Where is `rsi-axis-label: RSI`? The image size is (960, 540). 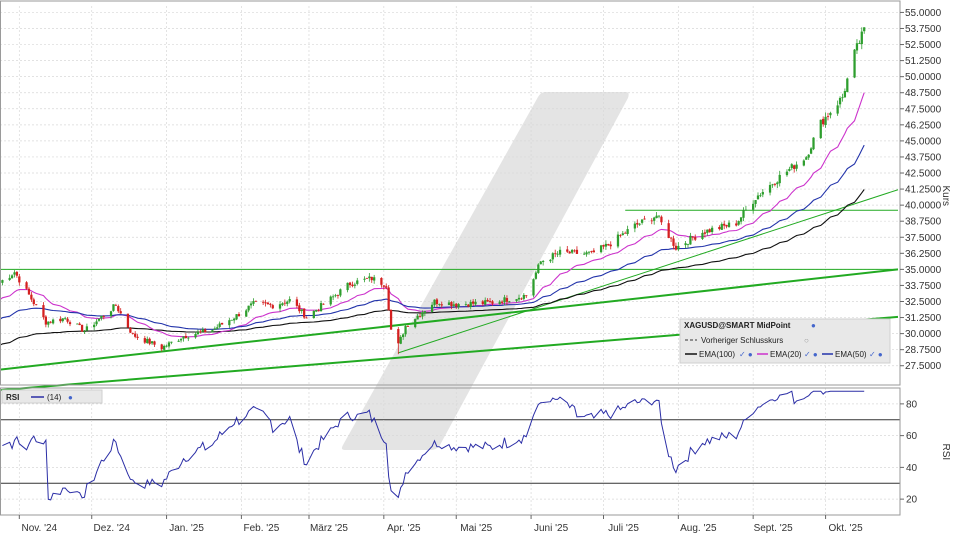 rsi-axis-label: RSI is located at coordinates (945, 452).